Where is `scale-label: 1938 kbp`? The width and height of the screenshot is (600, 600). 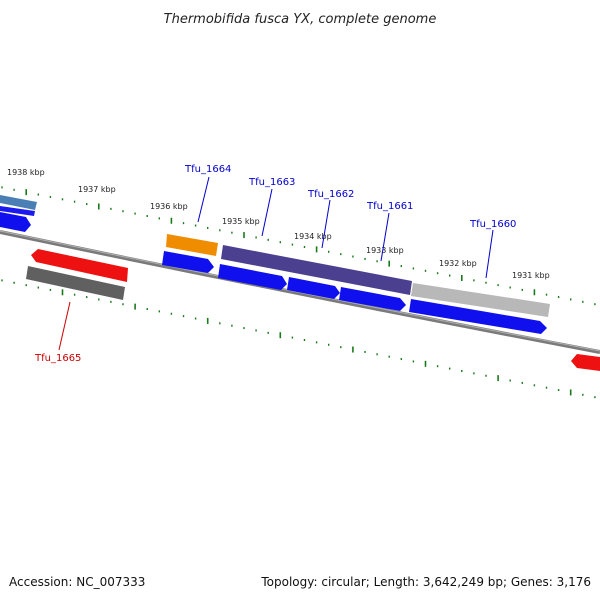
scale-label: 1938 kbp is located at coordinates (26, 172).